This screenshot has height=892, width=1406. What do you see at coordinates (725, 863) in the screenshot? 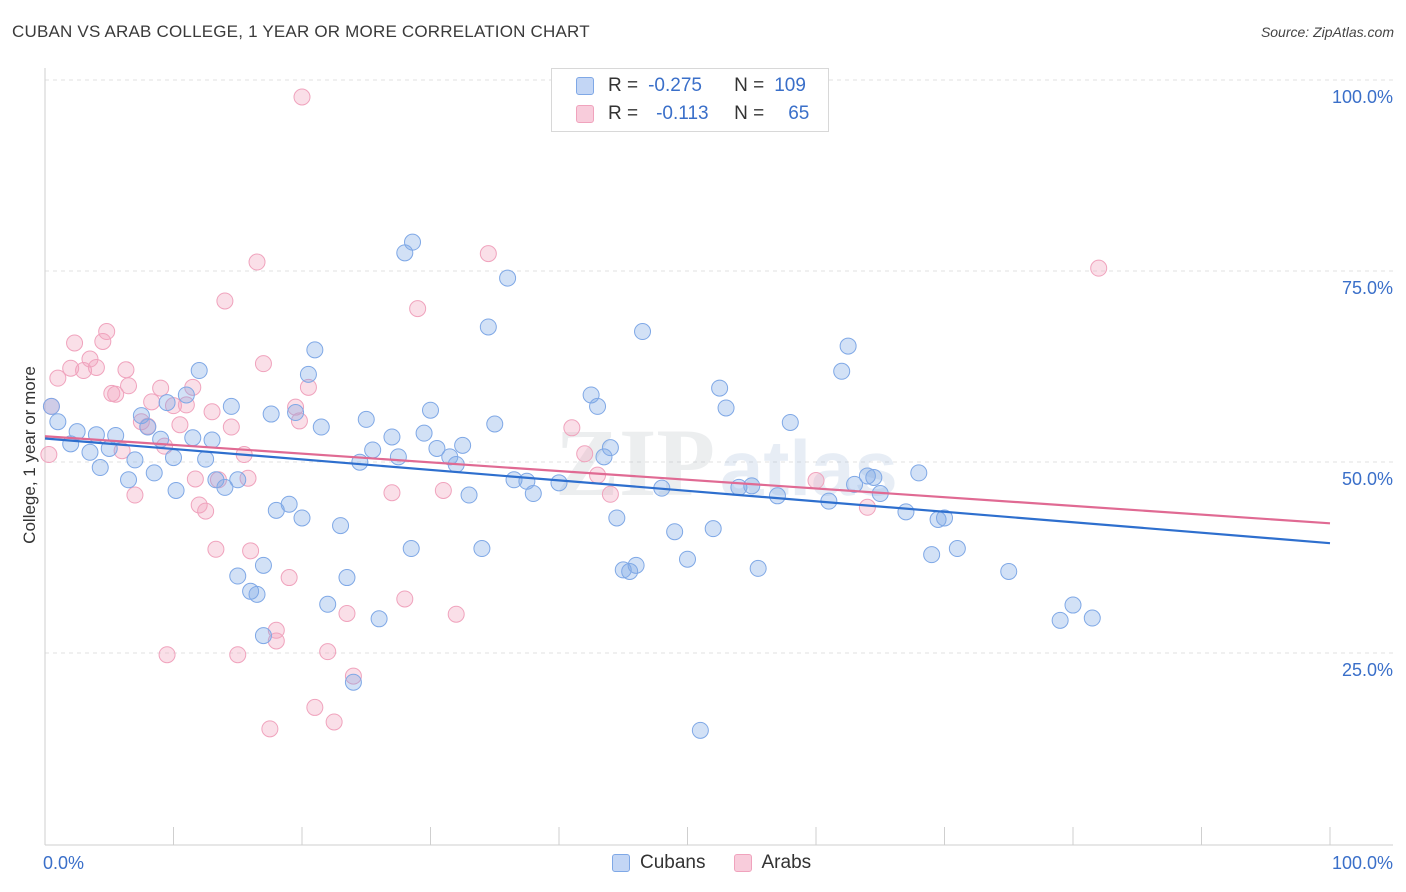
I see `bottom-legend: Cubans Arabs` at bounding box center [725, 863].